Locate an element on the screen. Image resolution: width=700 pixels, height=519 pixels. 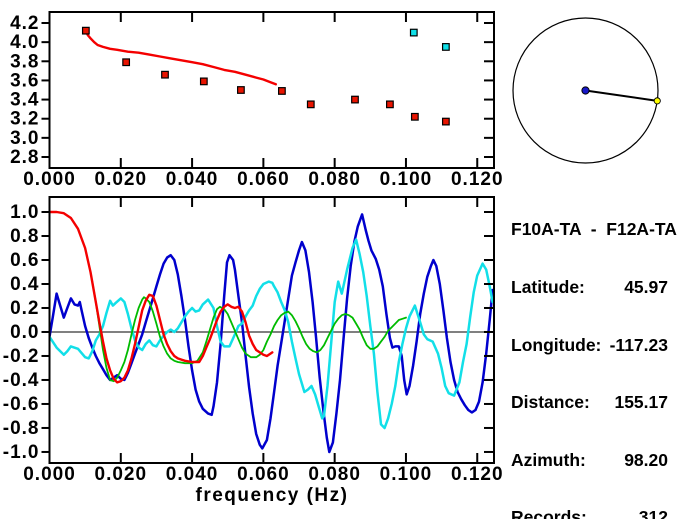
y-tick-label: 3.2 is located at coordinates (24, 119).